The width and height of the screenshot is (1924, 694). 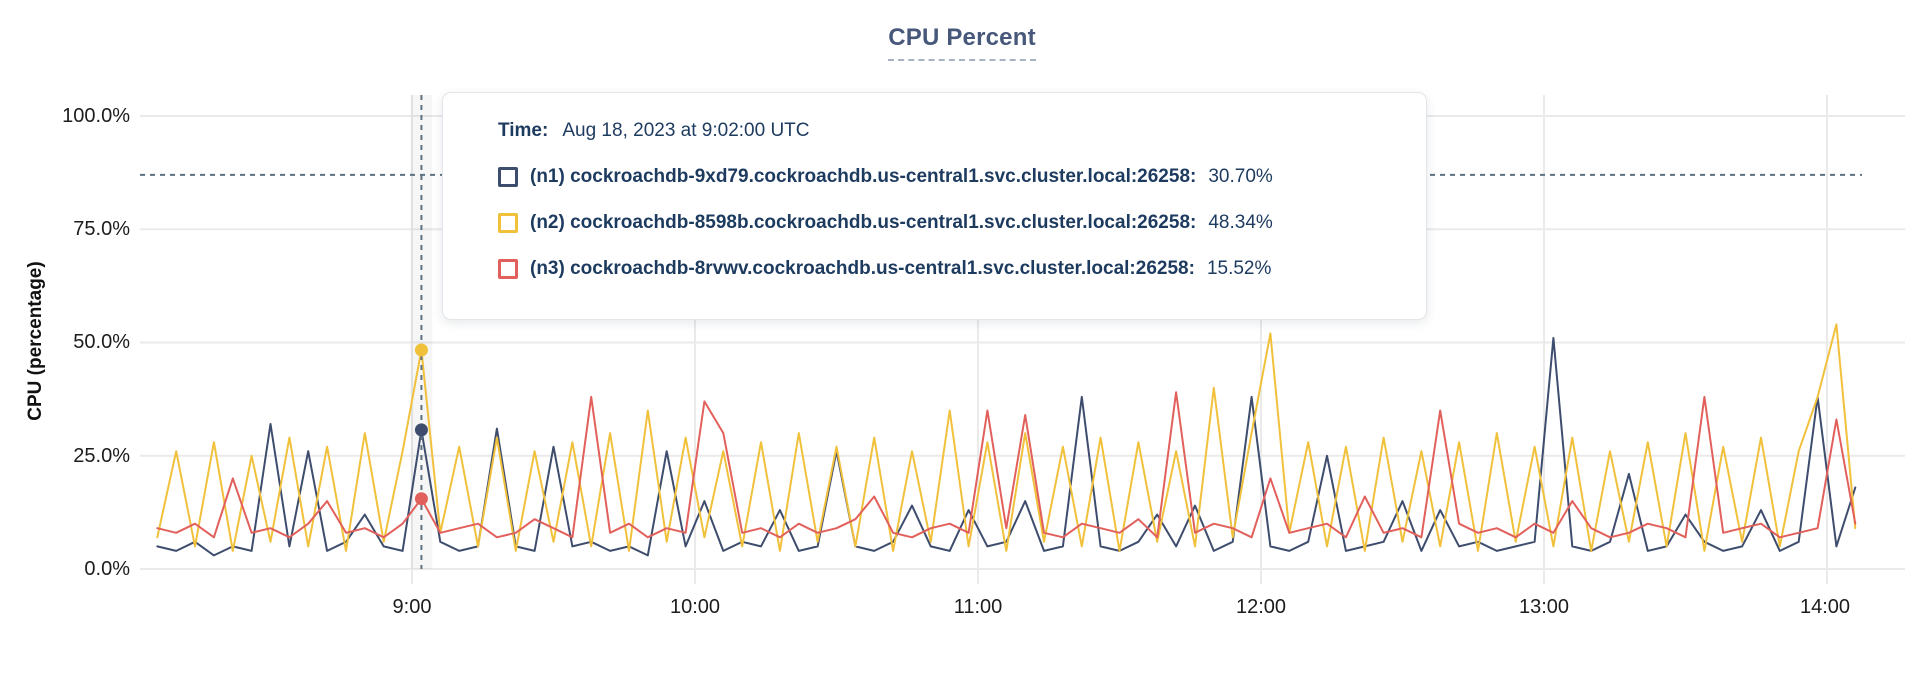 What do you see at coordinates (523, 130) in the screenshot?
I see `tooltip-time-label: Time:` at bounding box center [523, 130].